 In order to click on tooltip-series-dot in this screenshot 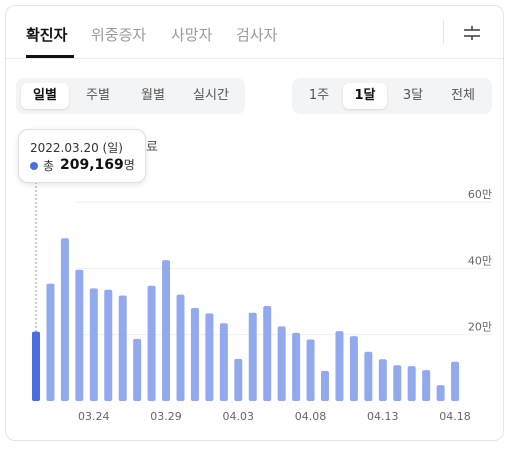, I will do `click(34, 166)`.